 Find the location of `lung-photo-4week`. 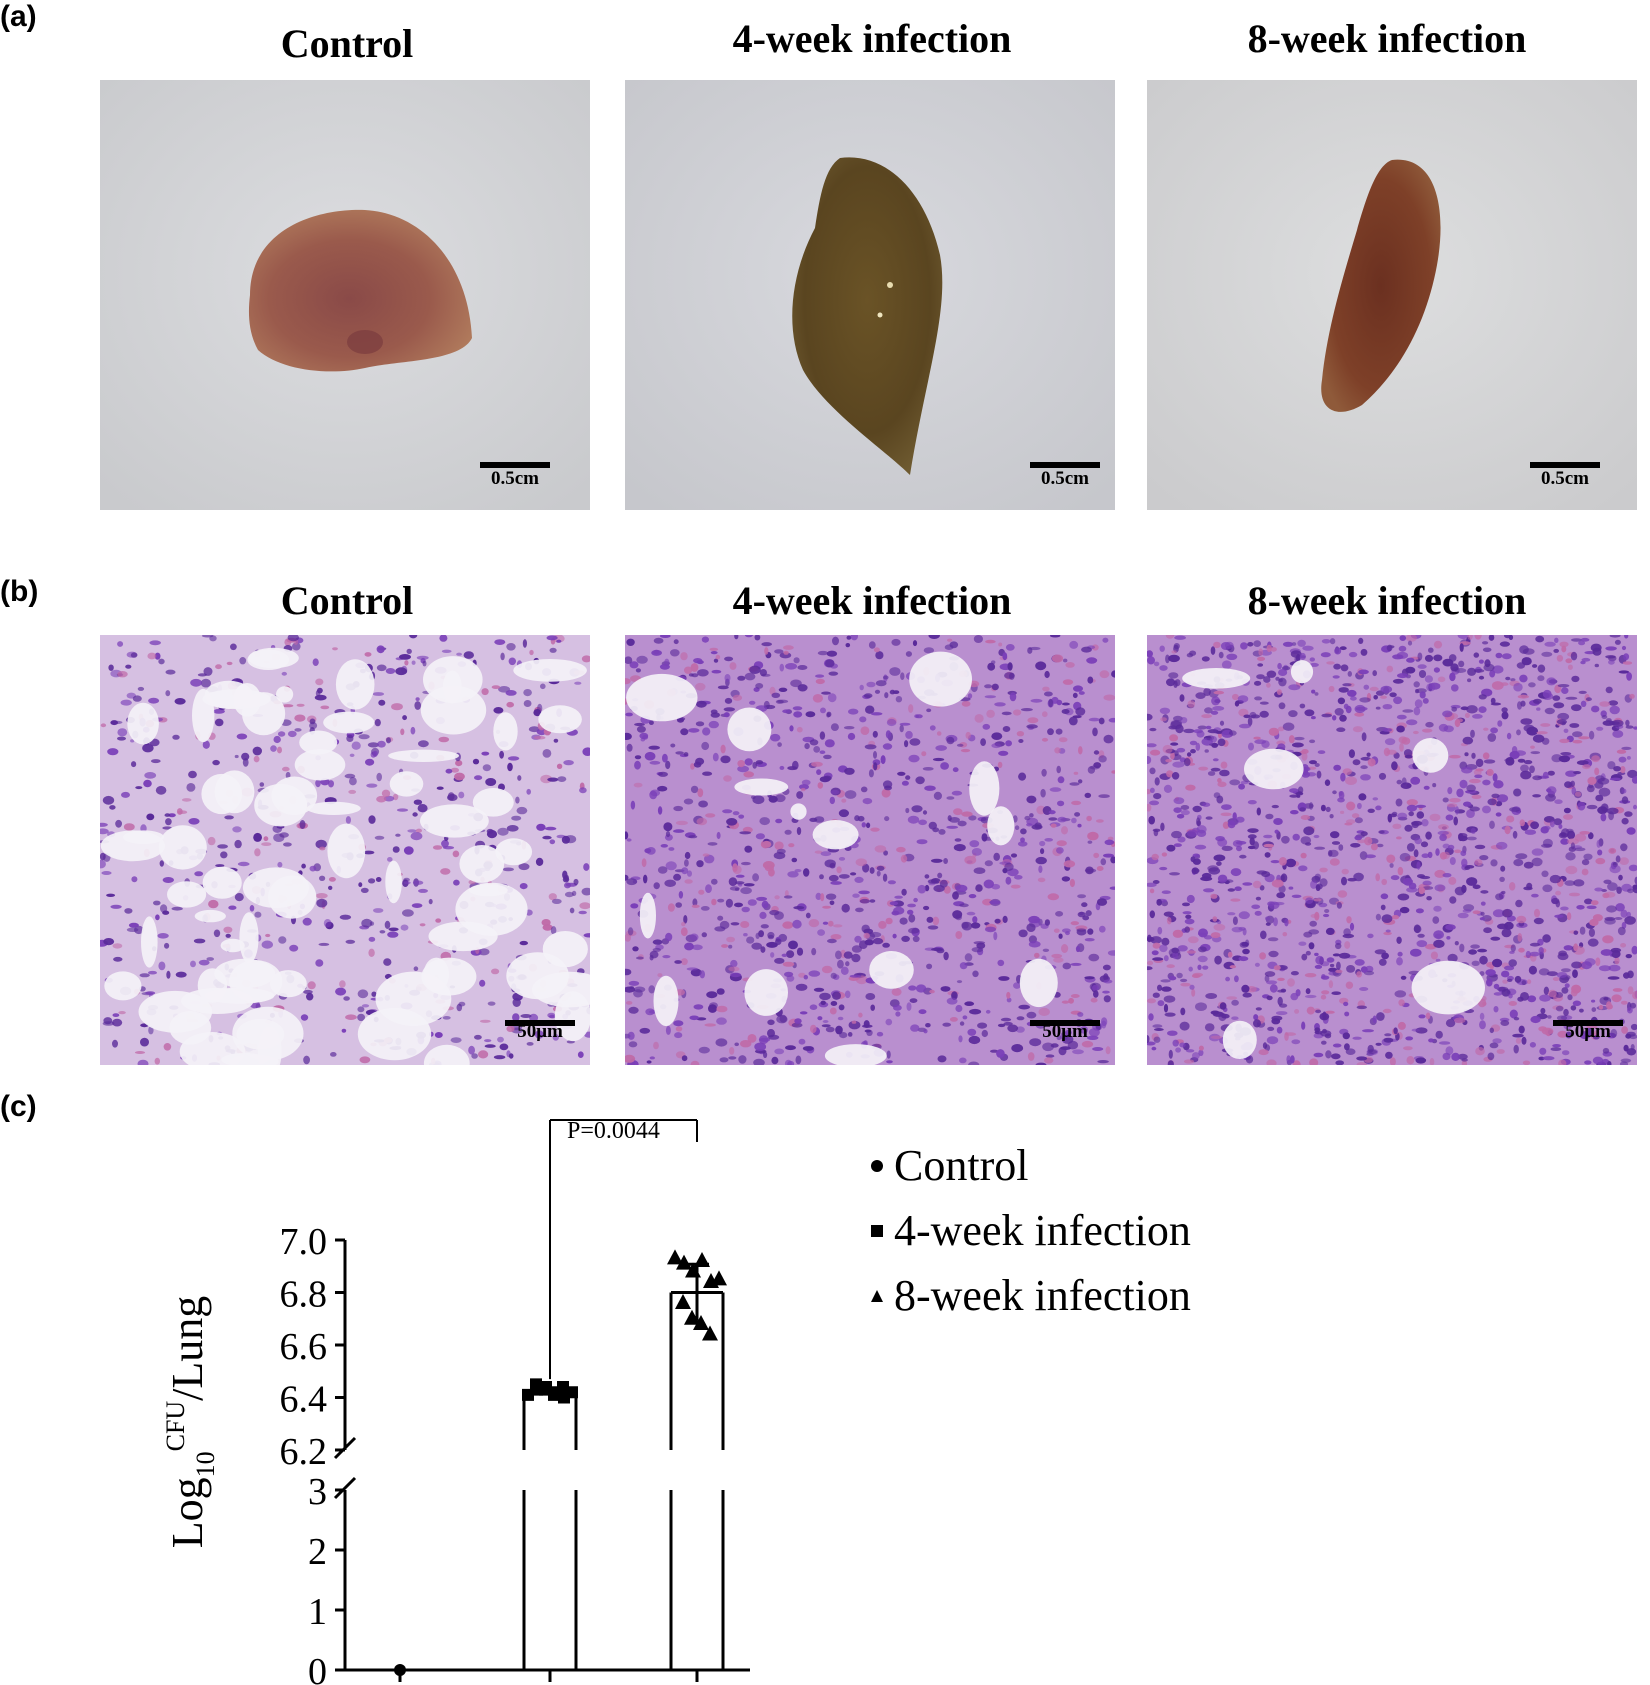

lung-photo-4week is located at coordinates (870, 295).